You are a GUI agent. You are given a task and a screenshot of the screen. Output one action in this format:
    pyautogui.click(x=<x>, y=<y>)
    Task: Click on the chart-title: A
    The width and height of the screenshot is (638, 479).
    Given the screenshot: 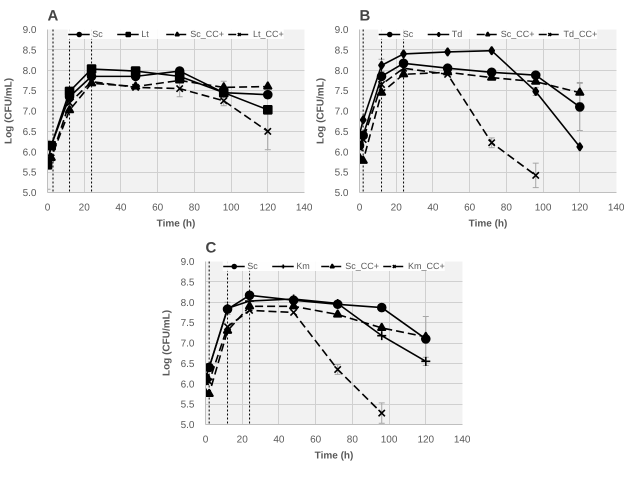 What is the action you would take?
    pyautogui.click(x=53, y=16)
    